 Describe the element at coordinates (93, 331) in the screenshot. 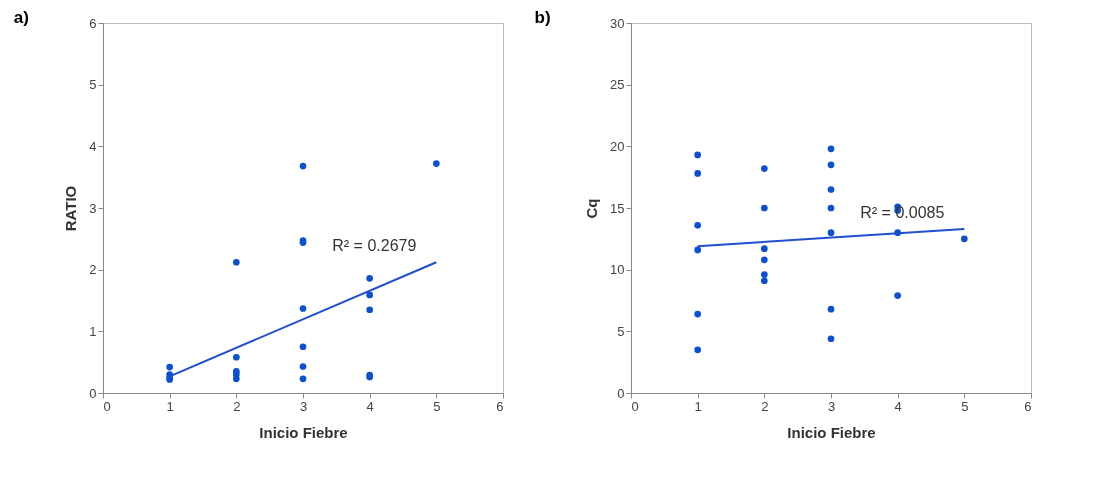

I see `y-tick-label: 1` at that location.